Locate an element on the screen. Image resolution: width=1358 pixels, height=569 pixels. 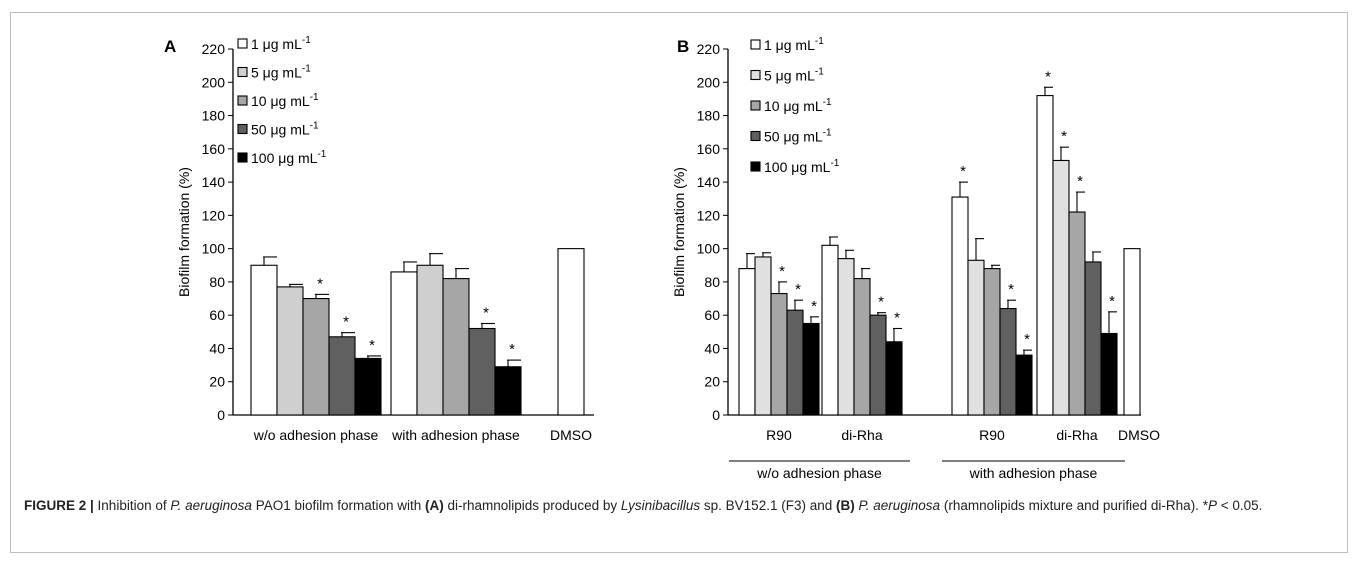
panel-a-y-axis-title: Biofilm formation (%) is located at coordinates (184, 232).